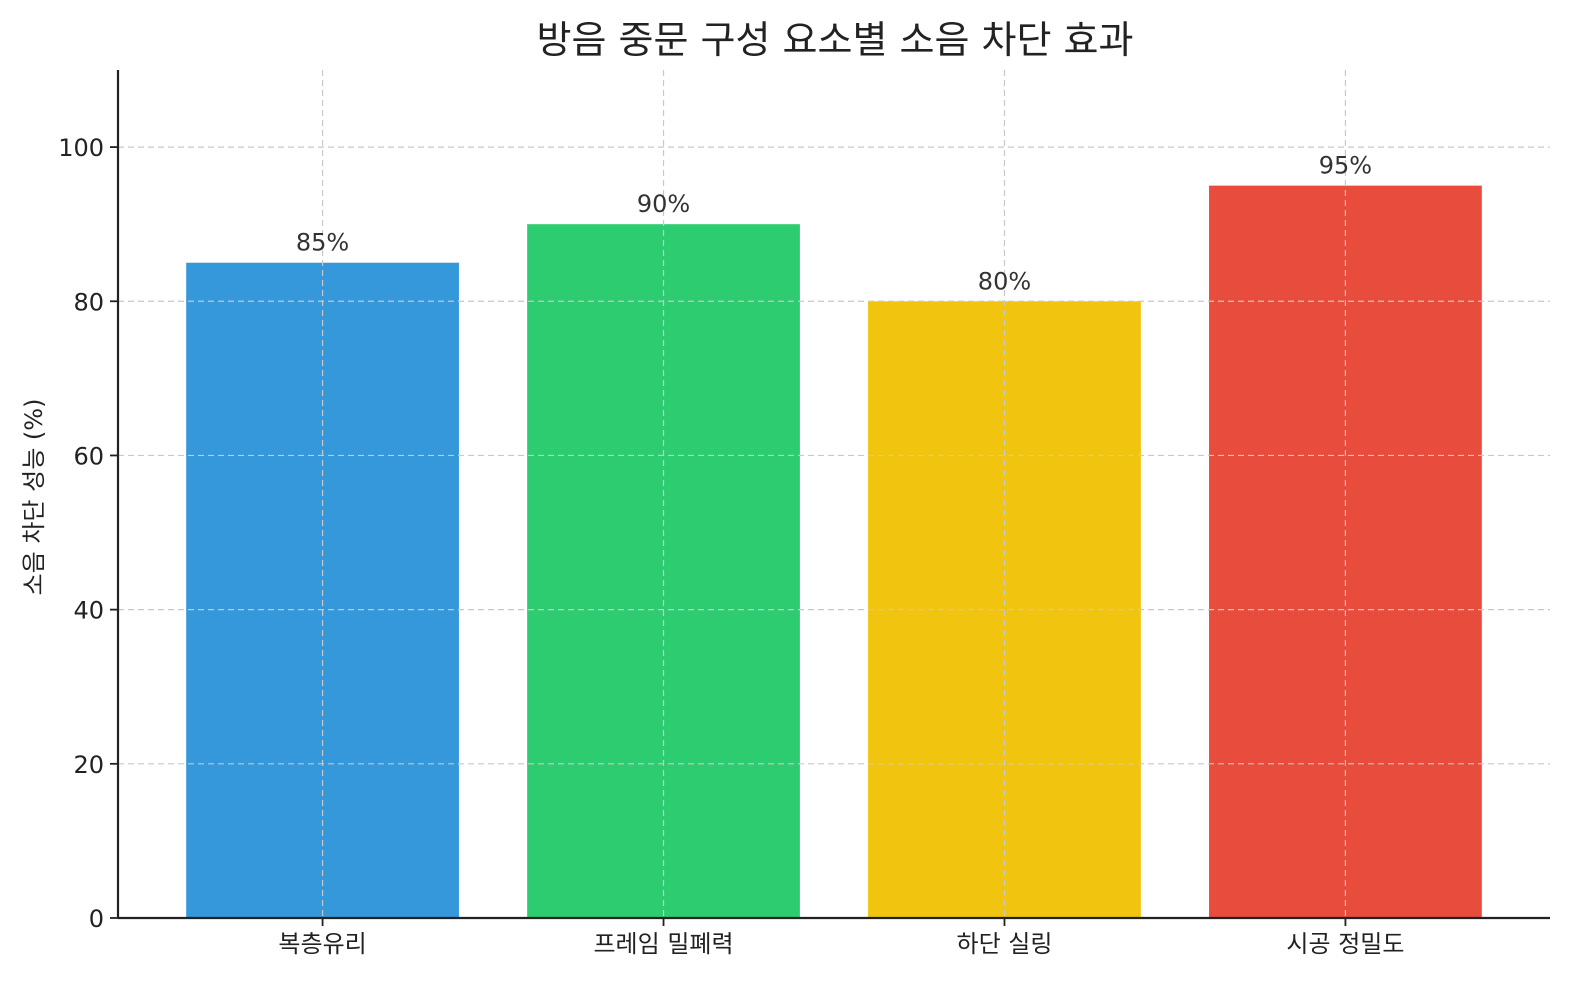 This screenshot has height=984, width=1580. Describe the element at coordinates (1345, 944) in the screenshot. I see `x-tick-label: 시공 정밀도` at that location.